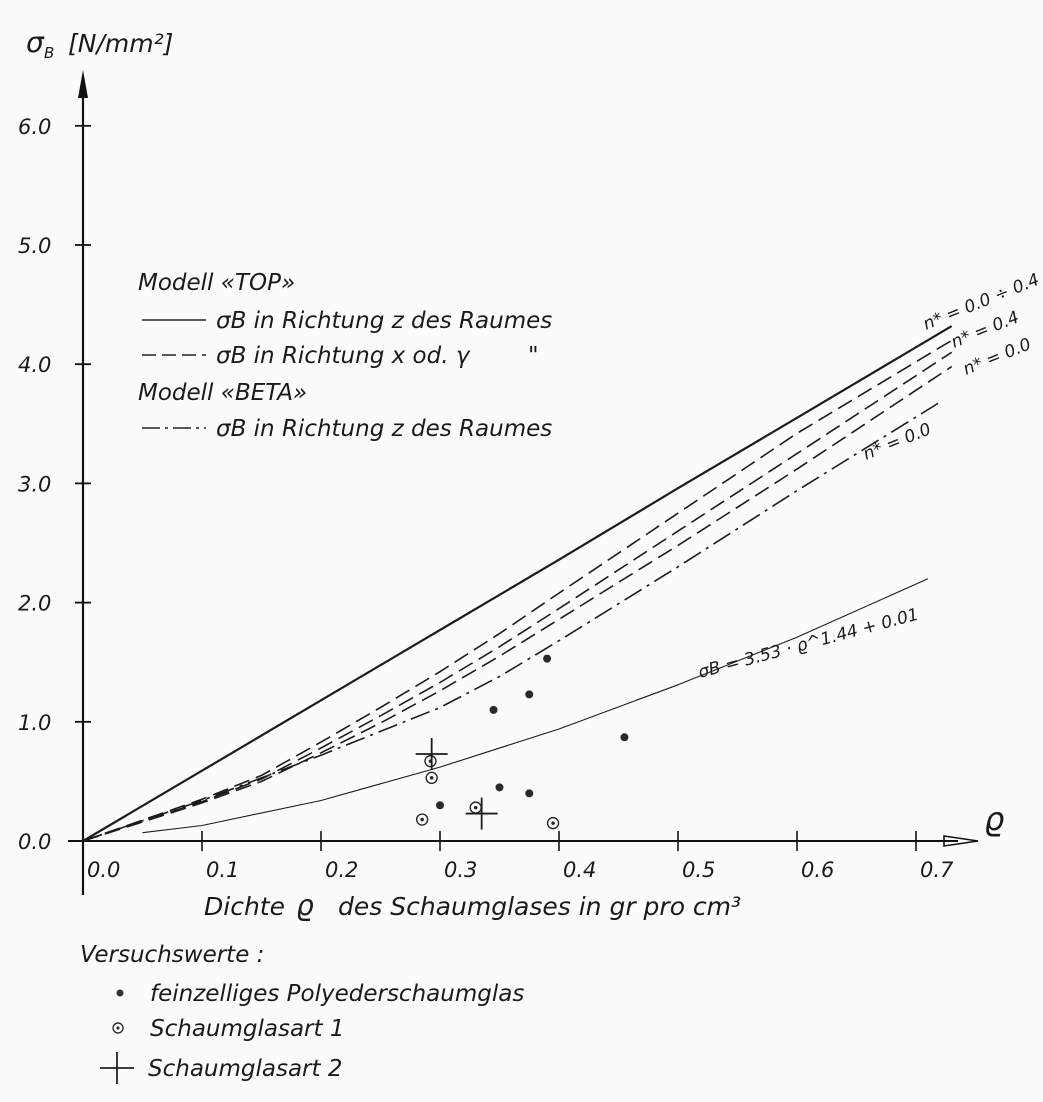  I want to click on legend-dot-marker, so click(120, 993).